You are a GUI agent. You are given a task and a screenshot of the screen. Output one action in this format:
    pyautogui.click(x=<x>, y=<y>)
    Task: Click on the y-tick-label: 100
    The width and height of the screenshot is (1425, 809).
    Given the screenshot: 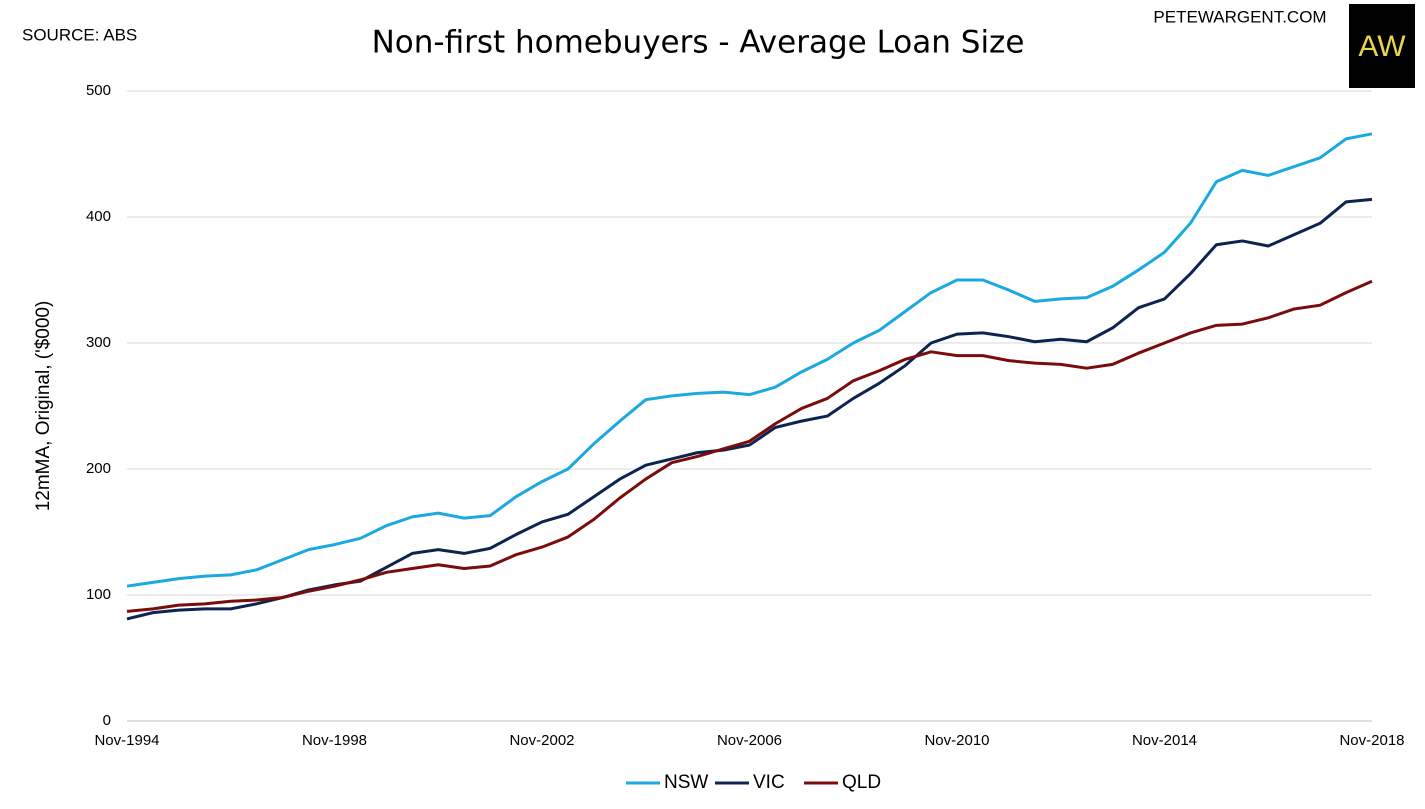 What is the action you would take?
    pyautogui.click(x=98, y=594)
    